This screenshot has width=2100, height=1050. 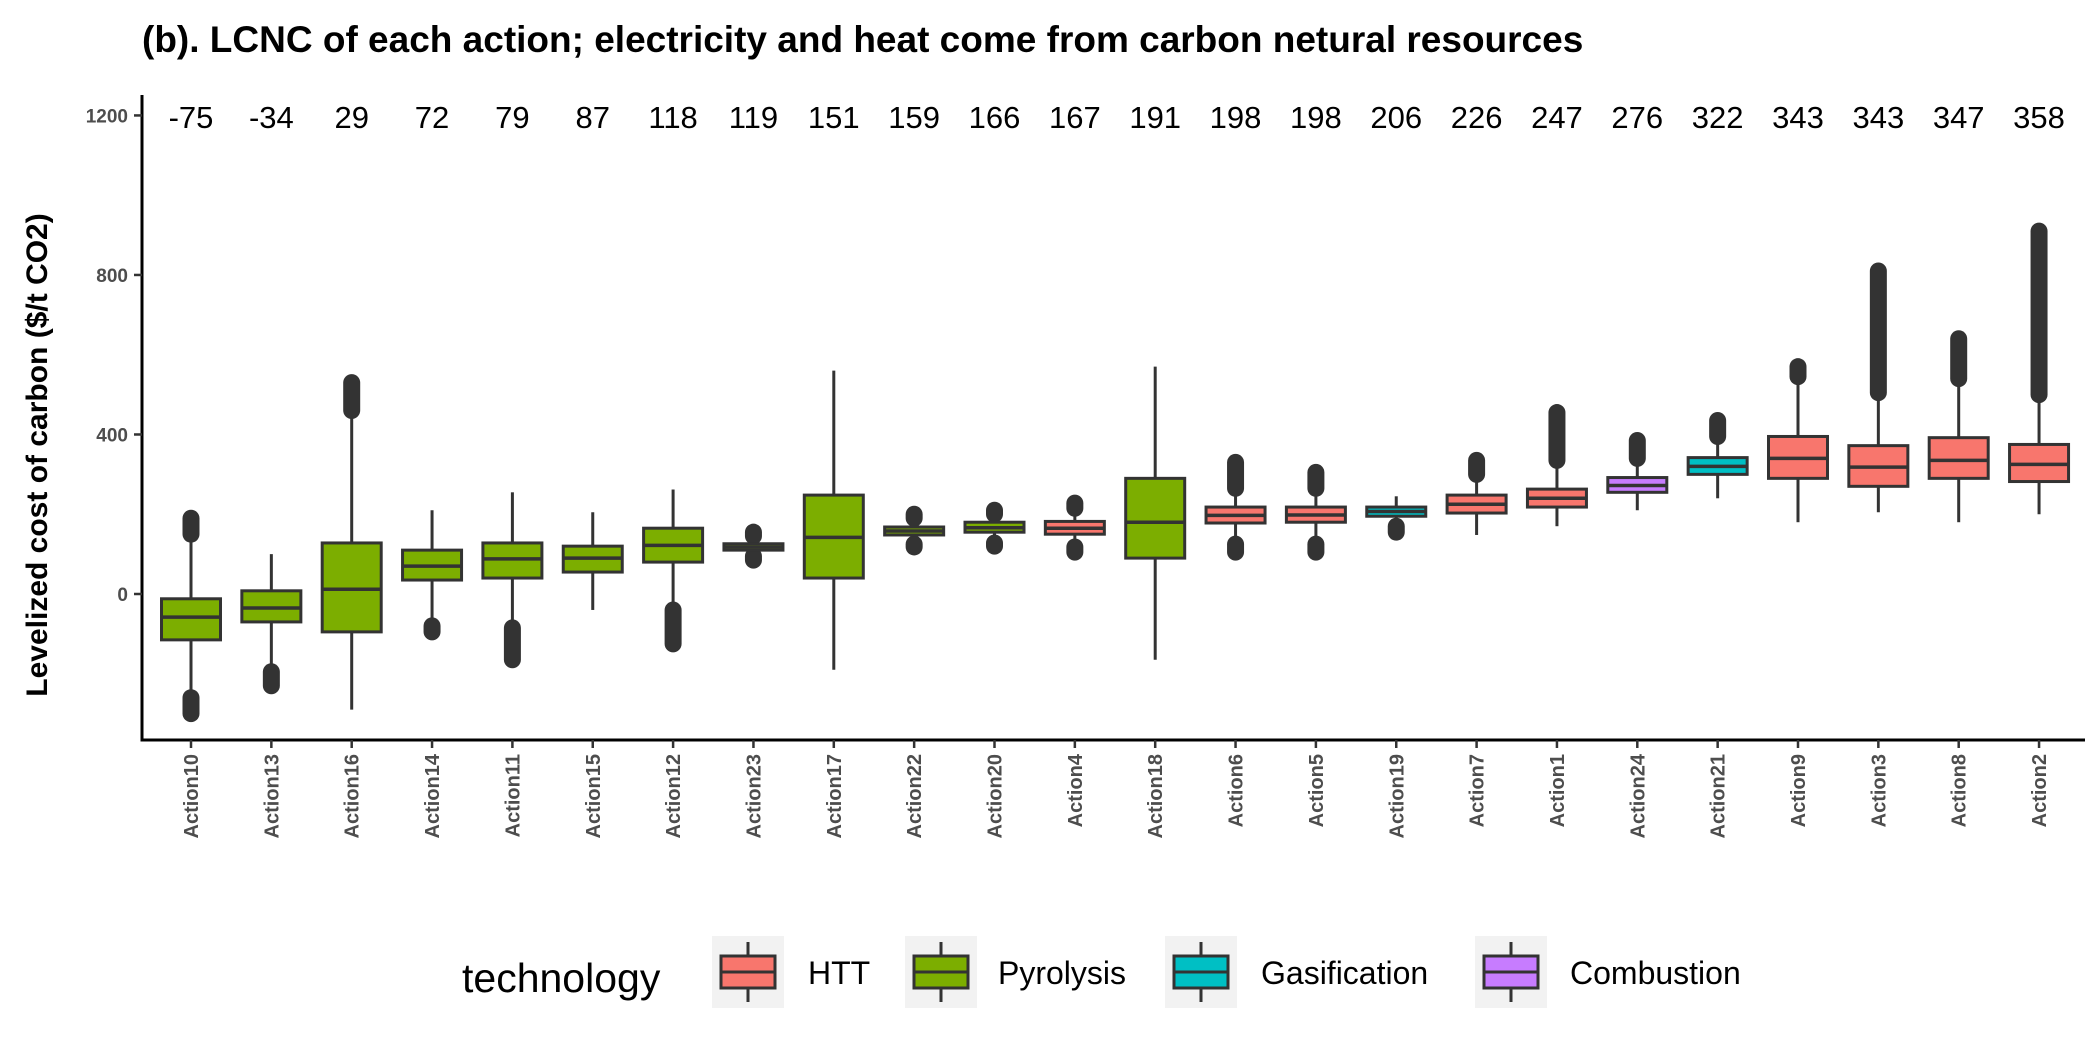 What do you see at coordinates (674, 796) in the screenshot?
I see `x-tick-label: Action12` at bounding box center [674, 796].